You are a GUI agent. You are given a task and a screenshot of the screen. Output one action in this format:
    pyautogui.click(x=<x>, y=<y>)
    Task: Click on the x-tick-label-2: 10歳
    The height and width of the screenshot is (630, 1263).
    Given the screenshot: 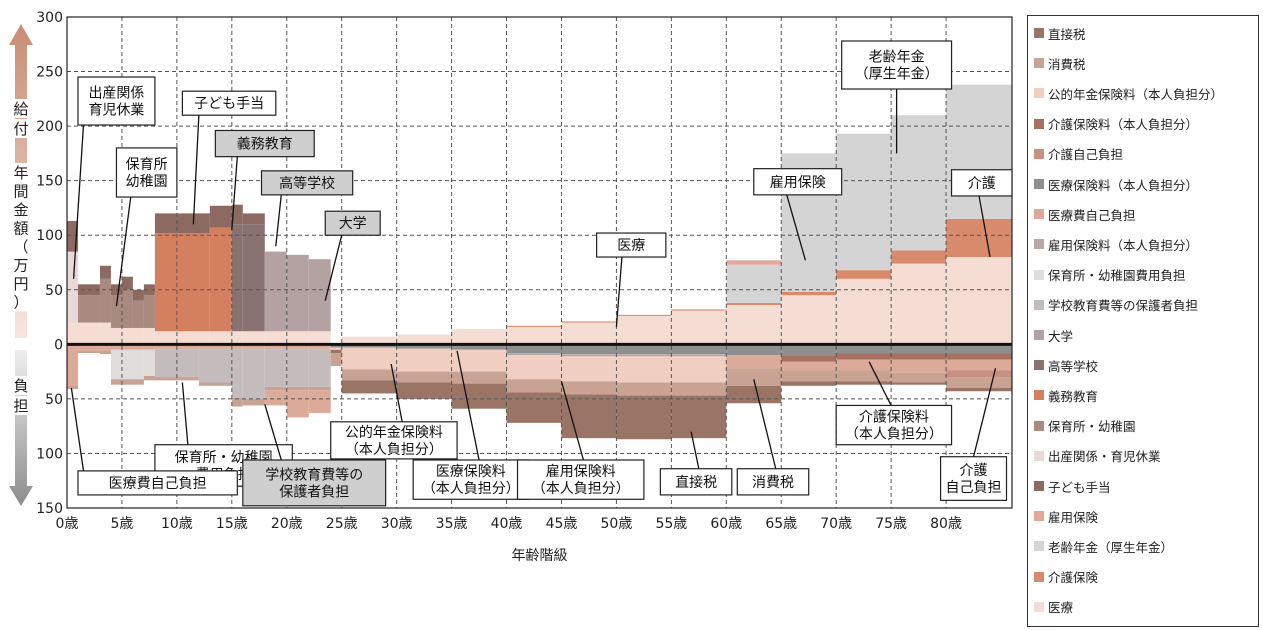 What is the action you would take?
    pyautogui.click(x=177, y=524)
    